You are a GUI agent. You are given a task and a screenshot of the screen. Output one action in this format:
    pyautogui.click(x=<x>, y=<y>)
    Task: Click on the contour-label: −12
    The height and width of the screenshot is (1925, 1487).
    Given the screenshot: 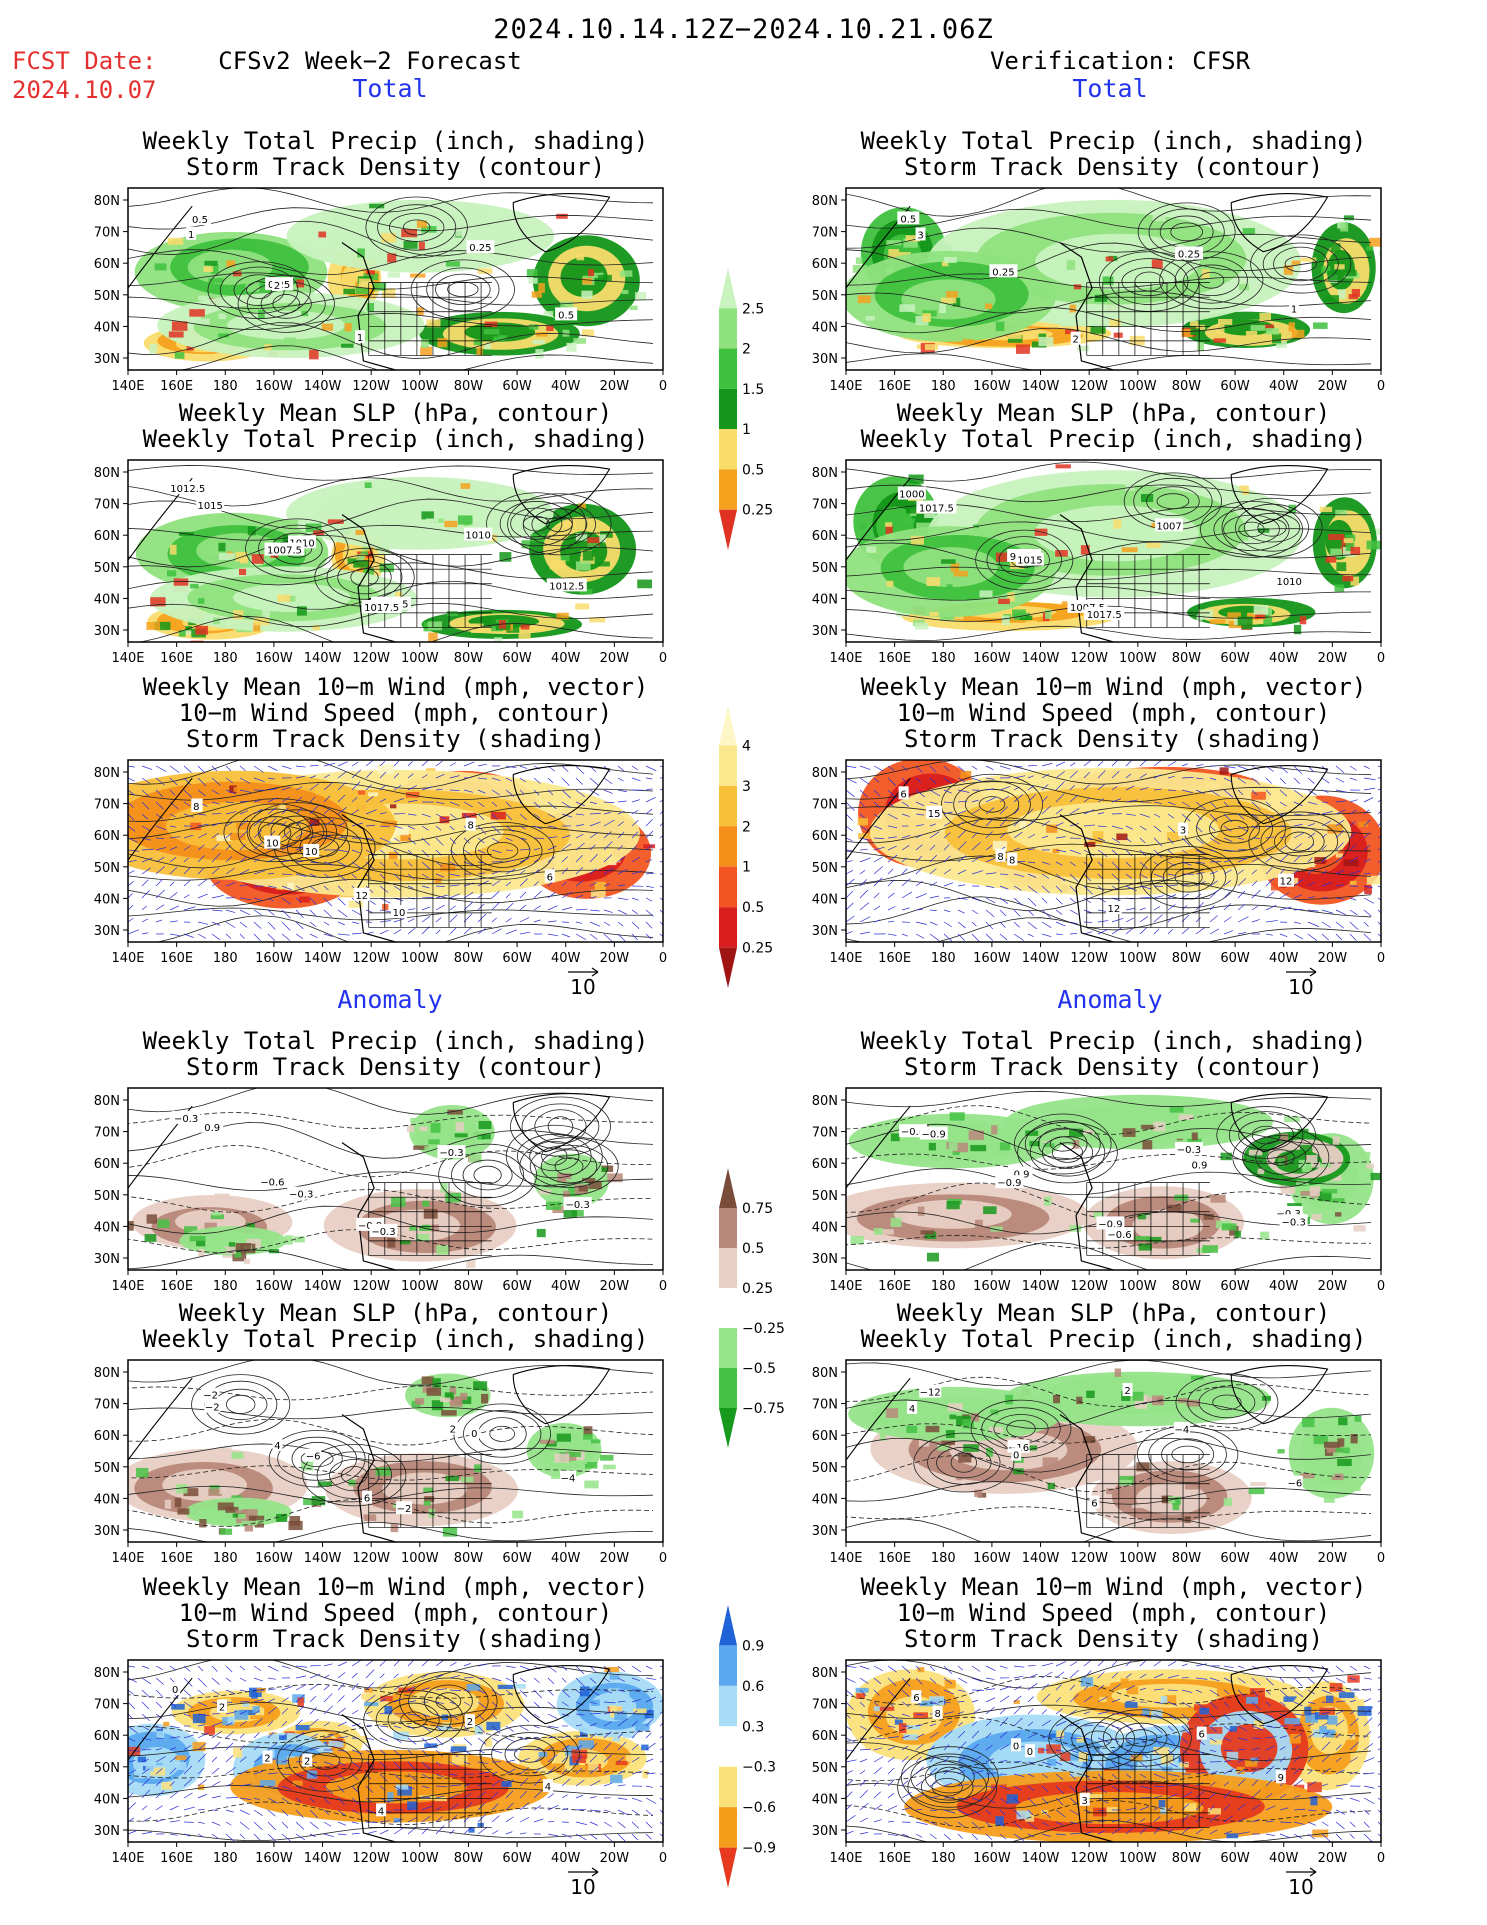 What is the action you would take?
    pyautogui.click(x=930, y=1393)
    